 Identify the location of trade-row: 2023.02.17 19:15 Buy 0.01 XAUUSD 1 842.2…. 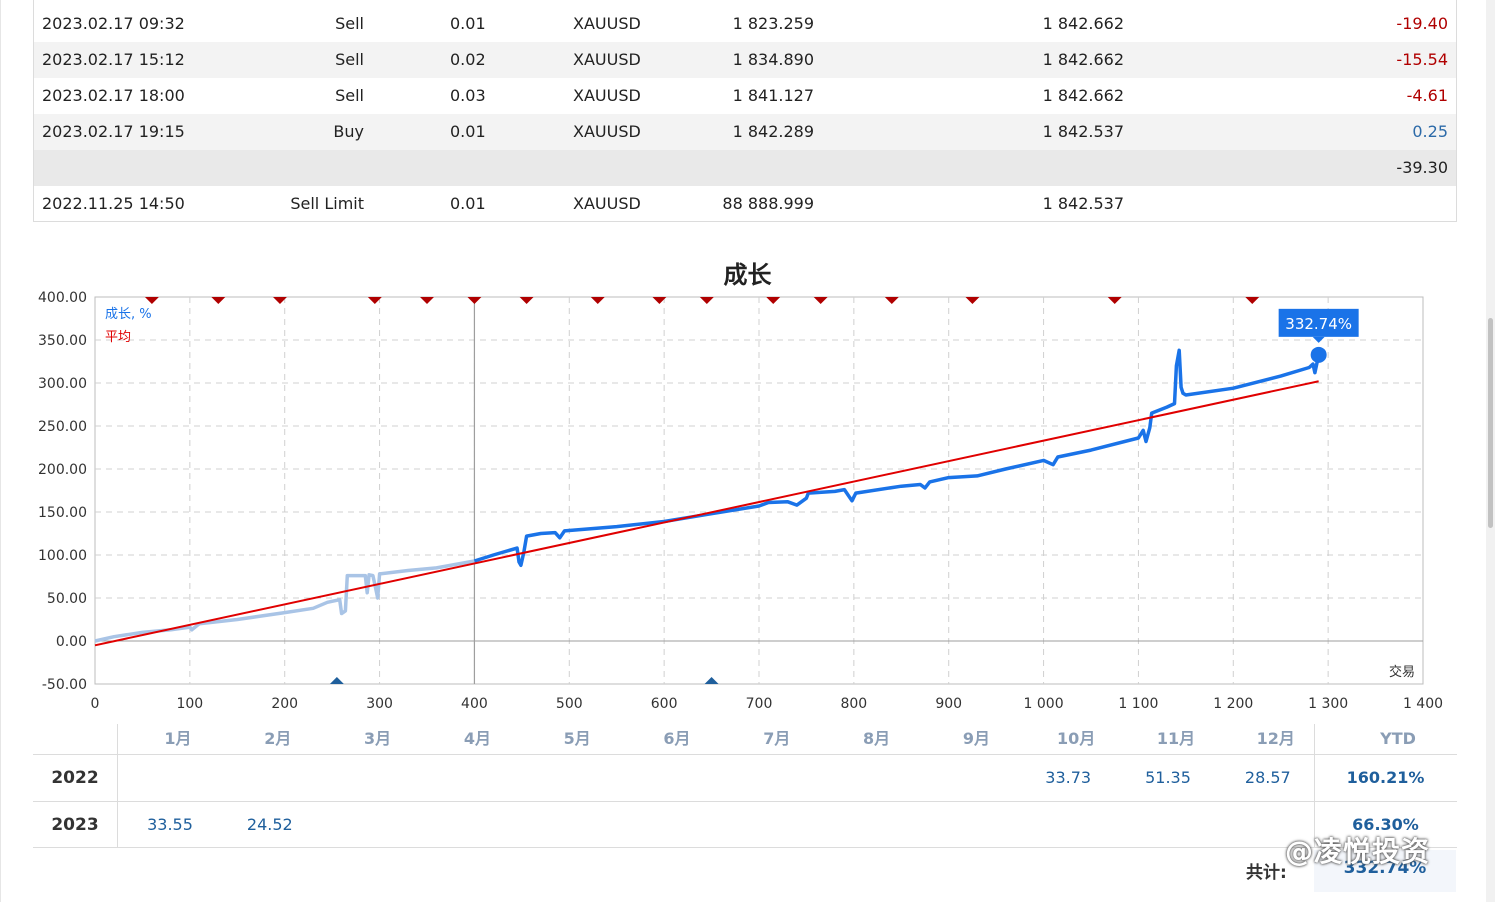
(745, 132).